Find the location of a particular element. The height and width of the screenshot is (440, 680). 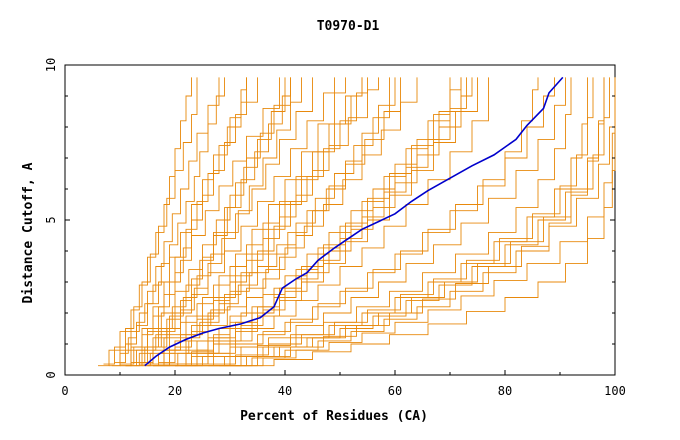

x-tick-label-60: 60 is located at coordinates (395, 391).